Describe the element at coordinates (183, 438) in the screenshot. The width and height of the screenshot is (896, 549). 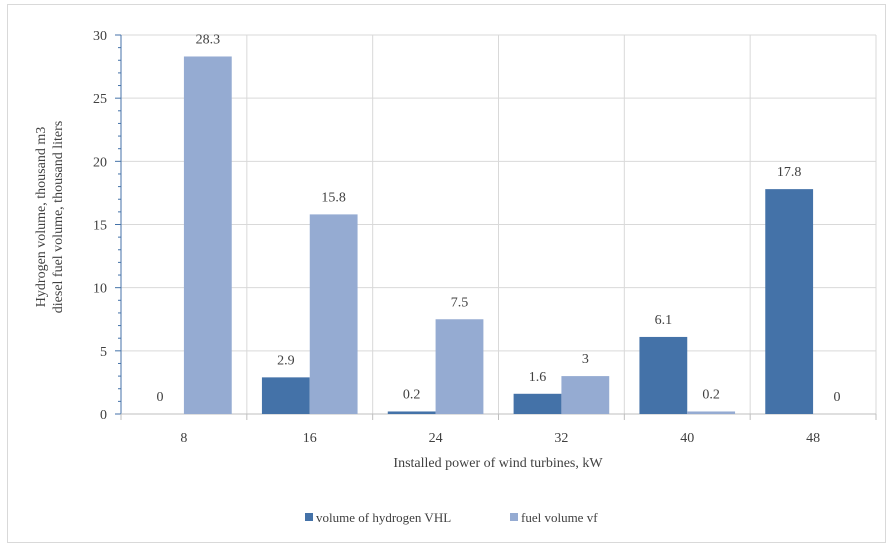
I see `x-tick-label: 8` at that location.